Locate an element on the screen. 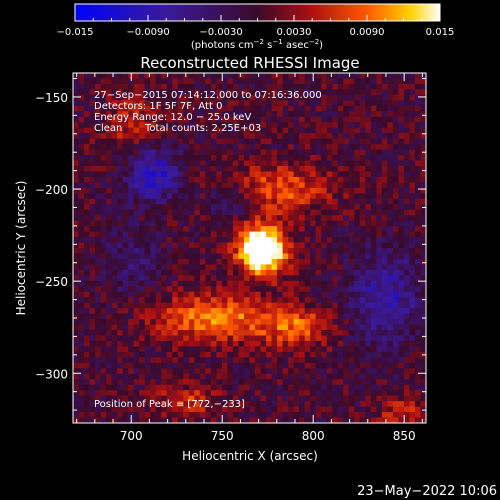 This screenshot has width=500, height=500. colorbar-unit-label: (photons cm−2 s−1 asec−2) is located at coordinates (257, 44).